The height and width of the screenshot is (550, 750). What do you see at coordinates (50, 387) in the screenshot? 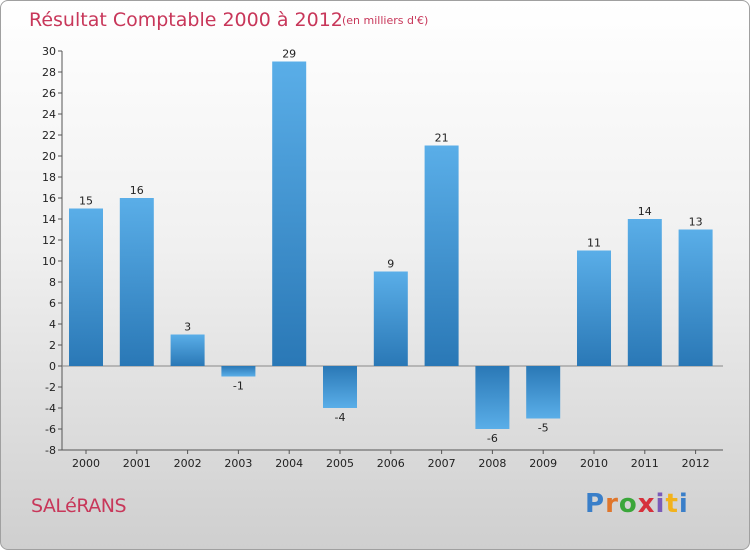
I see `y-tick-label: -2` at bounding box center [50, 387].